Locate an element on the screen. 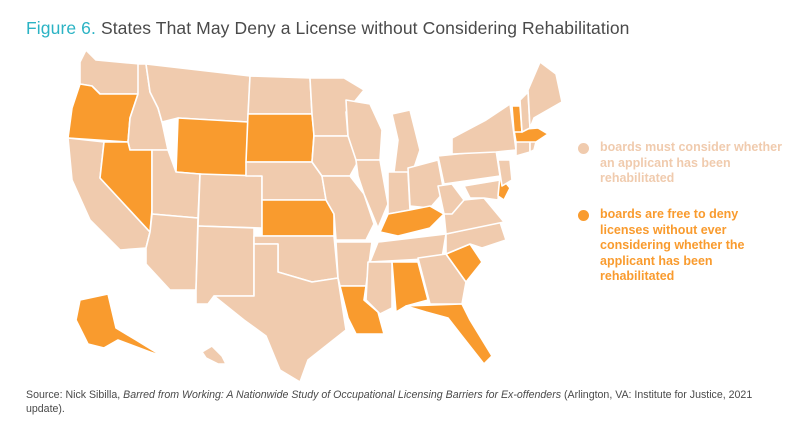 Image resolution: width=796 pixels, height=430 pixels. figure-label: Figure 6. is located at coordinates (61, 28).